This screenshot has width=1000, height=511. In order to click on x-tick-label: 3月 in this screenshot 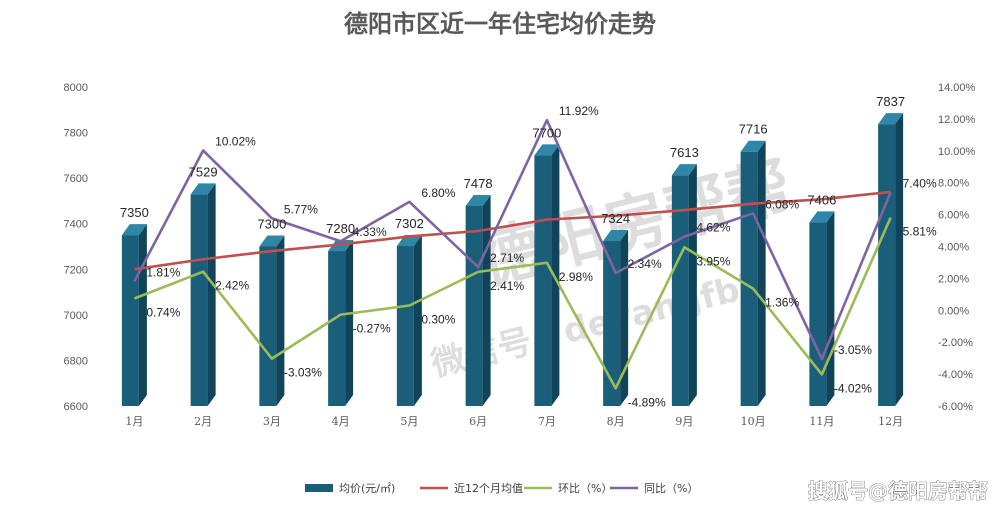, I will do `click(272, 421)`.